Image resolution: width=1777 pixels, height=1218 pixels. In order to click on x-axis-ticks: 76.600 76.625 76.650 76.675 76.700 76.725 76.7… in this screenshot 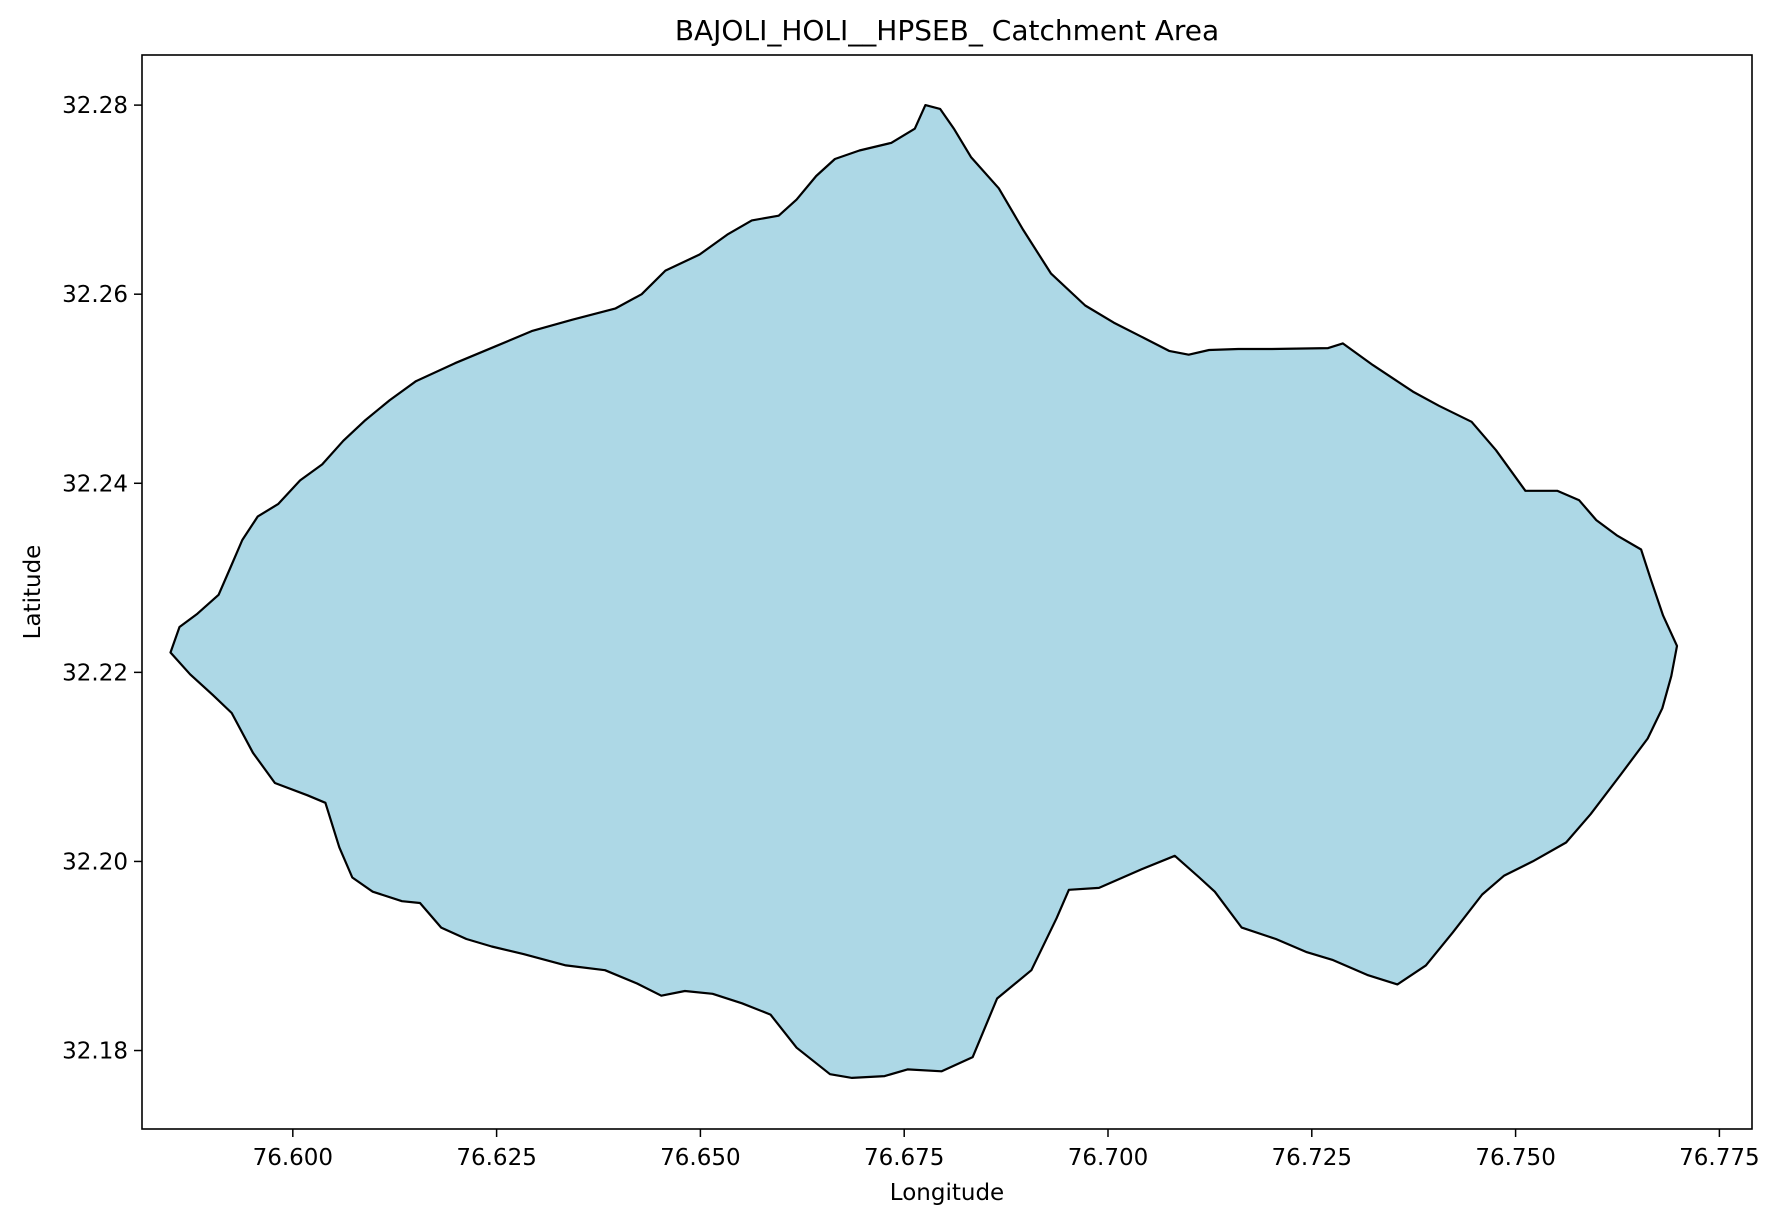, I will do `click(1006, 1150)`.